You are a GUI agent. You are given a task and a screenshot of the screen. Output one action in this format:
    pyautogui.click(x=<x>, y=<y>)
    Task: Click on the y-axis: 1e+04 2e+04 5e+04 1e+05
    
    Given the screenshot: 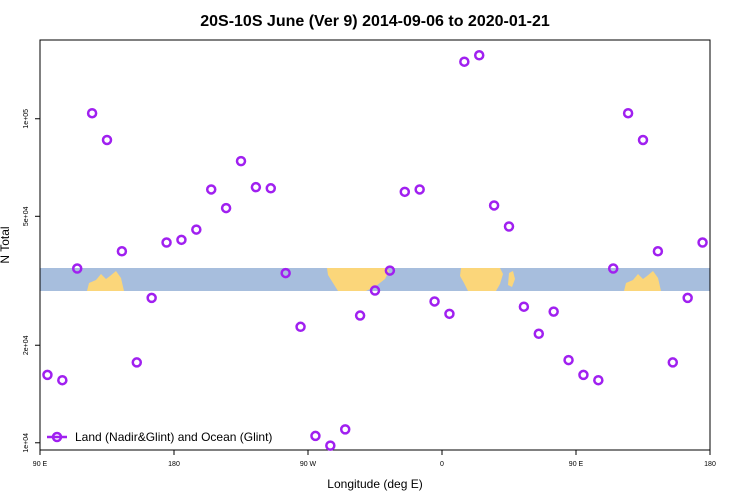 What is the action you would take?
    pyautogui.click(x=32, y=246)
    